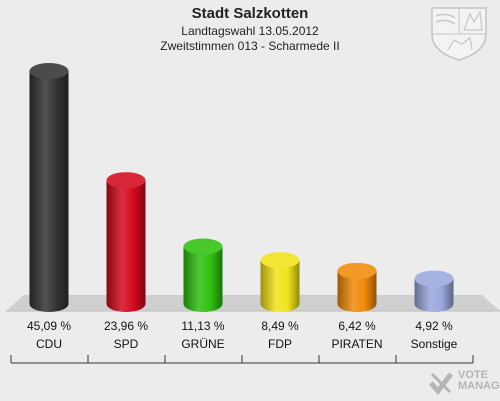 This screenshot has width=500, height=401. Describe the element at coordinates (126, 180) in the screenshot. I see `bar-top-spd` at that location.